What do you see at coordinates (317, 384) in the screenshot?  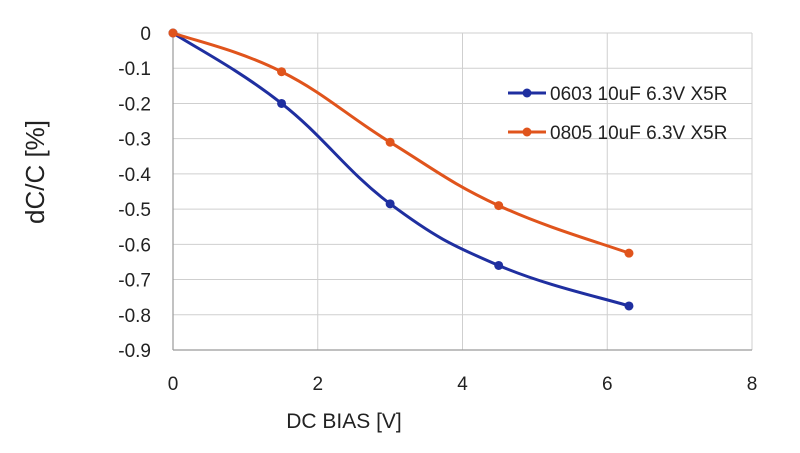 I see `x-tick-label: 2` at bounding box center [317, 384].